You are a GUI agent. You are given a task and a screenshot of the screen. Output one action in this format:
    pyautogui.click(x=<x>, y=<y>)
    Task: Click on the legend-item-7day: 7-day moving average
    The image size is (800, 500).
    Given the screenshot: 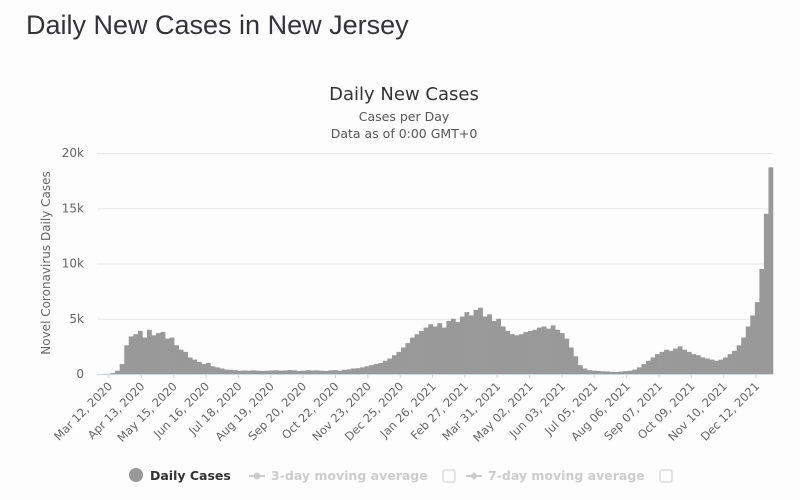 What is the action you would take?
    pyautogui.click(x=569, y=475)
    